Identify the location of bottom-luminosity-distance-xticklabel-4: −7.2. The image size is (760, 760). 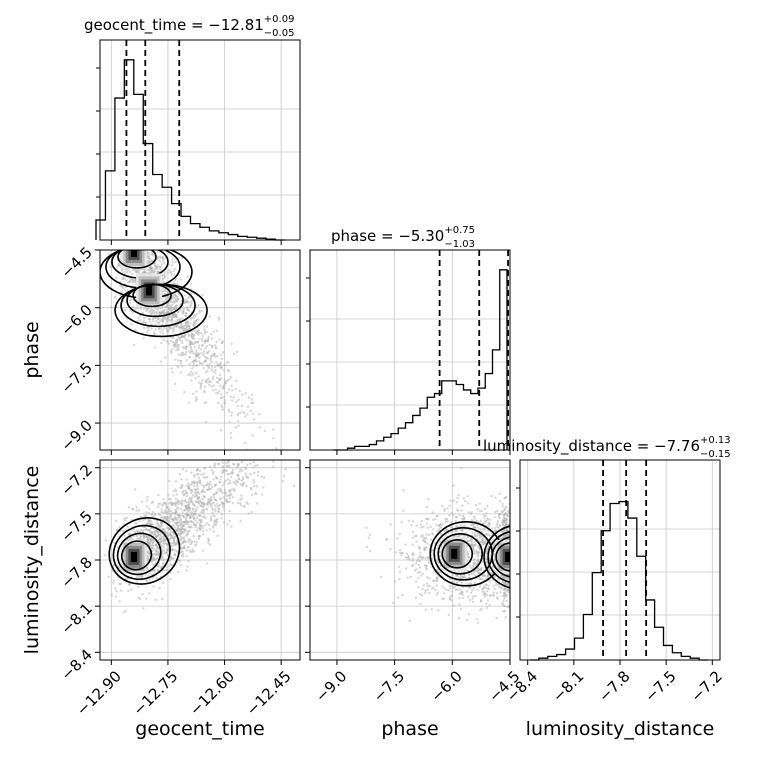
(706, 686).